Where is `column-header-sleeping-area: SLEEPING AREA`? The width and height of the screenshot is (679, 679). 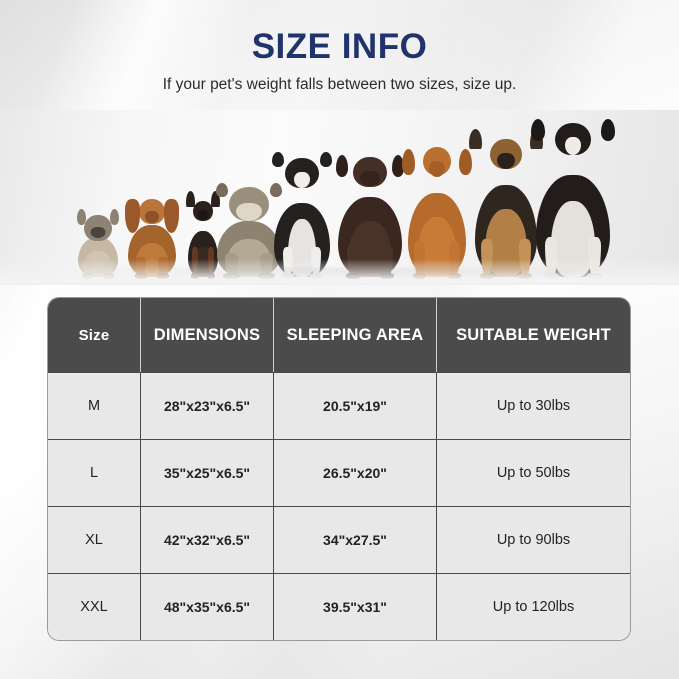 column-header-sleeping-area: SLEEPING AREA is located at coordinates (355, 335).